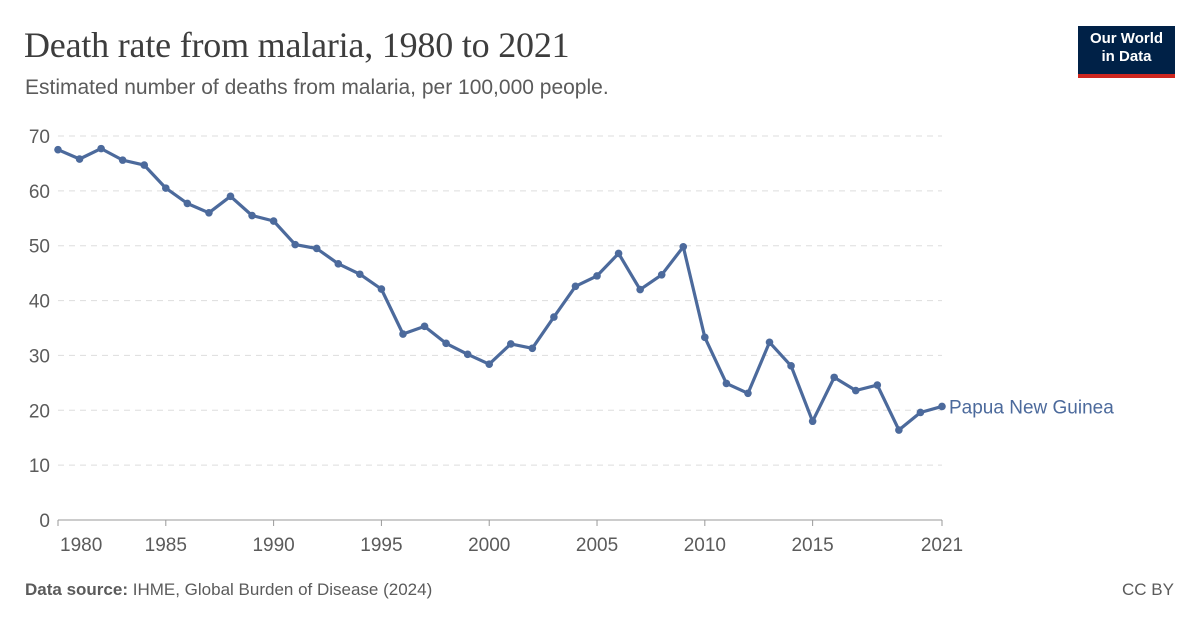 Image resolution: width=1200 pixels, height=627 pixels. Describe the element at coordinates (44, 521) in the screenshot. I see `y-tick-label: 0` at that location.